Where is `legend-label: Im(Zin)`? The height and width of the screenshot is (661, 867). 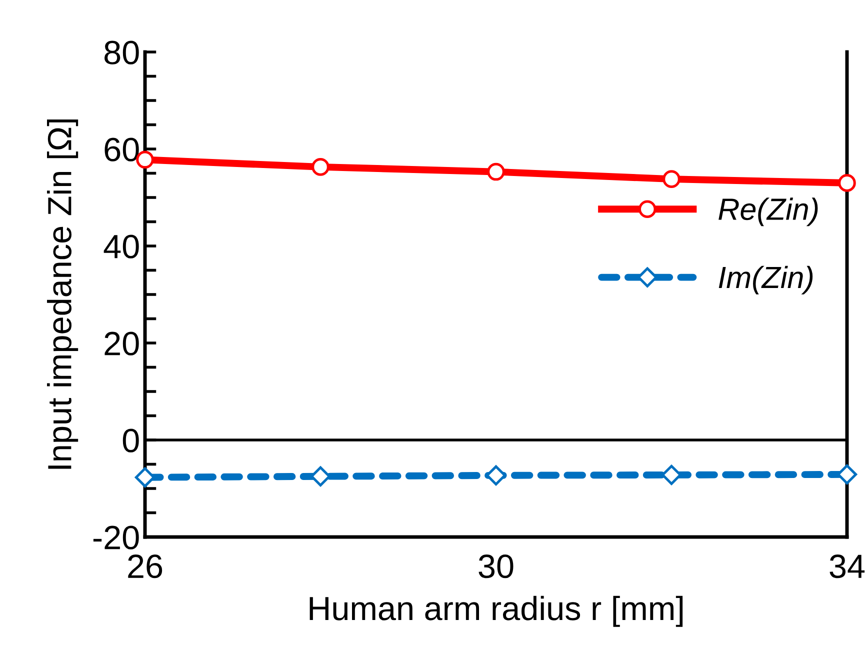
legend-label: Im(Zin) is located at coordinates (765, 280).